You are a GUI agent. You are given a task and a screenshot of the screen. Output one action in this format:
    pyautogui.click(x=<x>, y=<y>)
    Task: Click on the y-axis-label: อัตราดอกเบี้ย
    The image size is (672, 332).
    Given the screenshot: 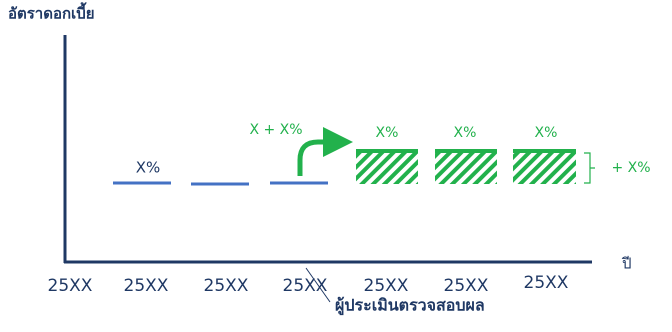 What is the action you would take?
    pyautogui.click(x=51, y=12)
    